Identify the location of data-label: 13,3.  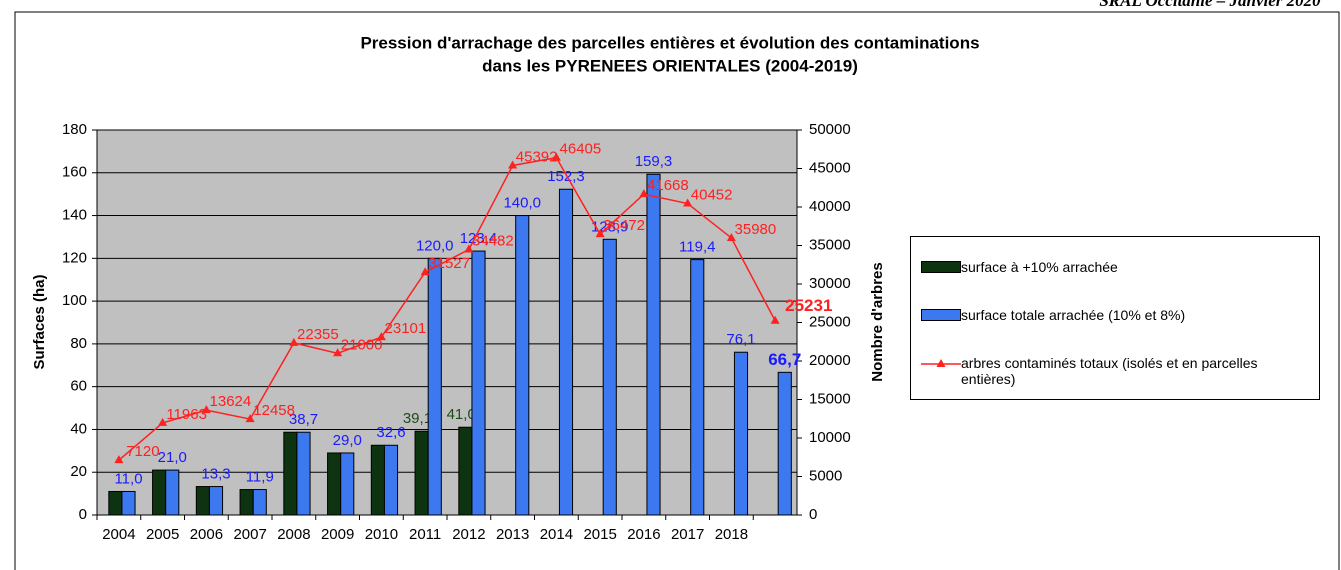
(215, 474).